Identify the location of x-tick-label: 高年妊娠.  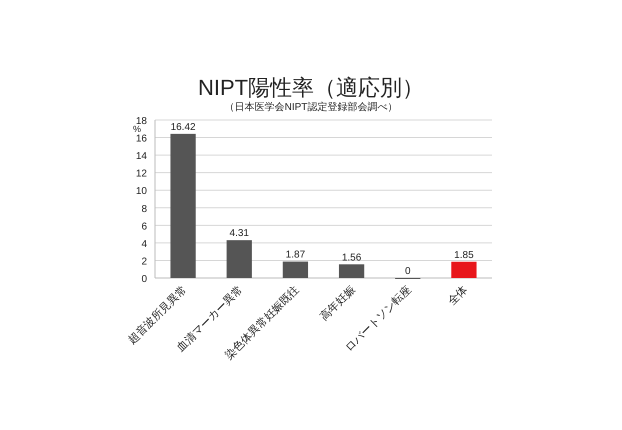
(337, 303).